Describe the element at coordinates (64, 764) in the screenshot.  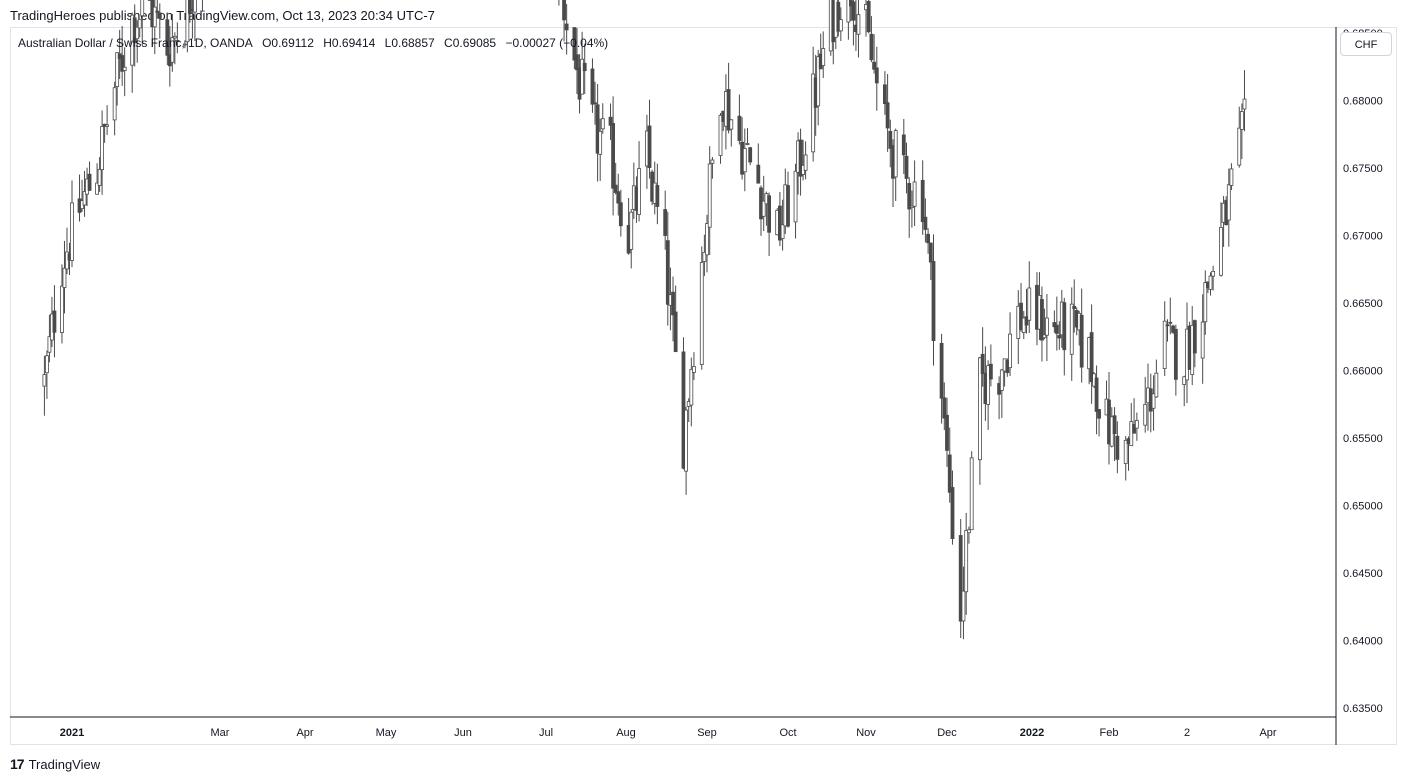
I see `footer-brand: TradingView` at that location.